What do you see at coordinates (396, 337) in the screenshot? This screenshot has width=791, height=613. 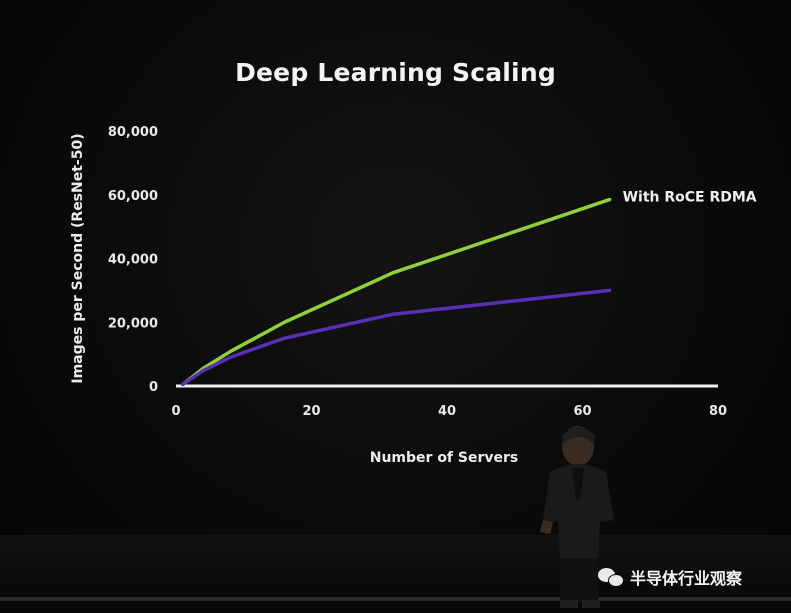 I see `series-line-baseline` at bounding box center [396, 337].